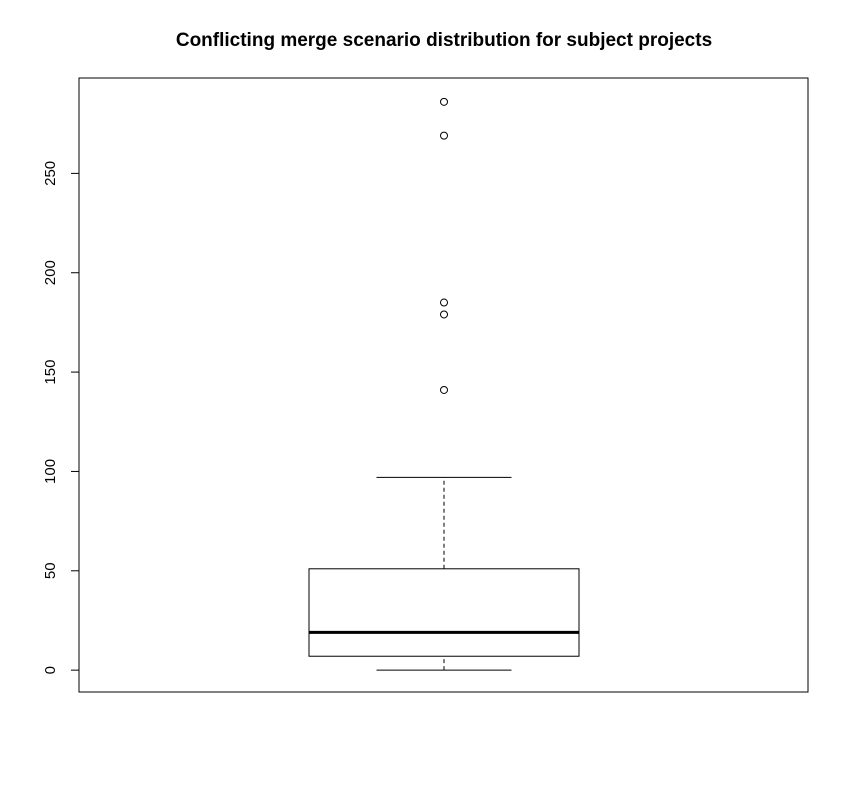 This screenshot has height=791, width=849. What do you see at coordinates (50, 372) in the screenshot?
I see `y-tick-label: 150` at bounding box center [50, 372].